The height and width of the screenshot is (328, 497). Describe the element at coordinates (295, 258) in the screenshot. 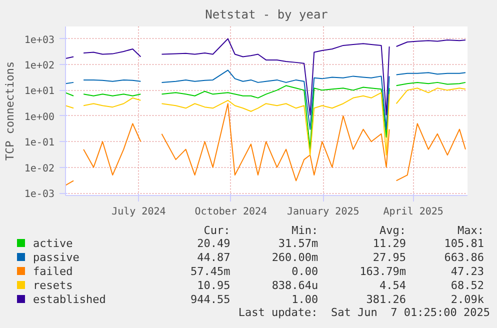

I see `text: 260.00m` at that location.